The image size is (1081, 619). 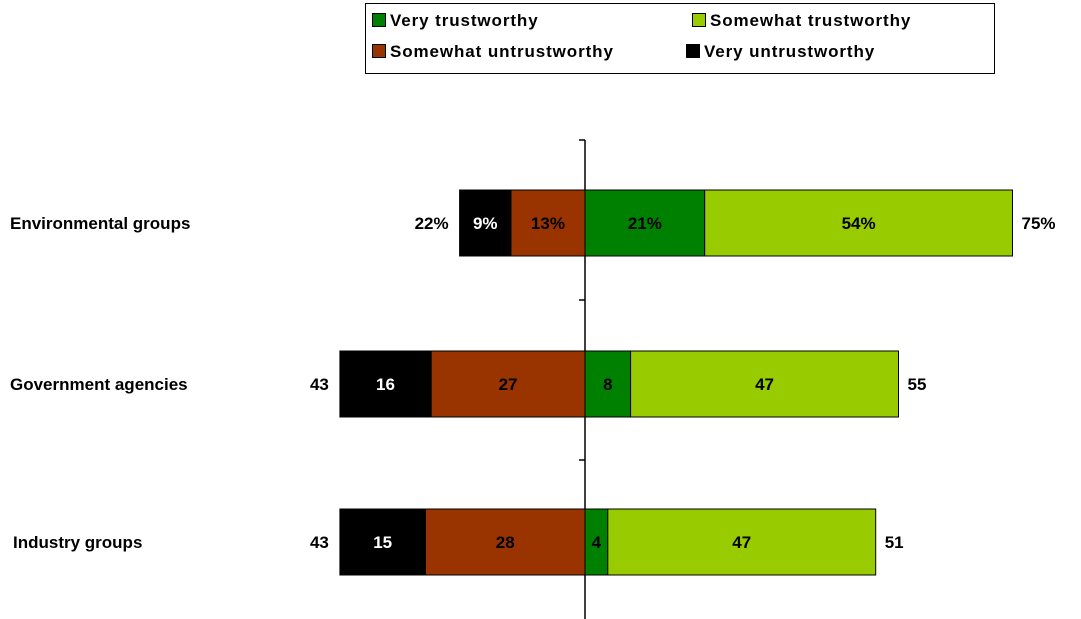 I want to click on legend-item-somewhat-untrustworthy: Somewhat untrustworthy, so click(x=493, y=52).